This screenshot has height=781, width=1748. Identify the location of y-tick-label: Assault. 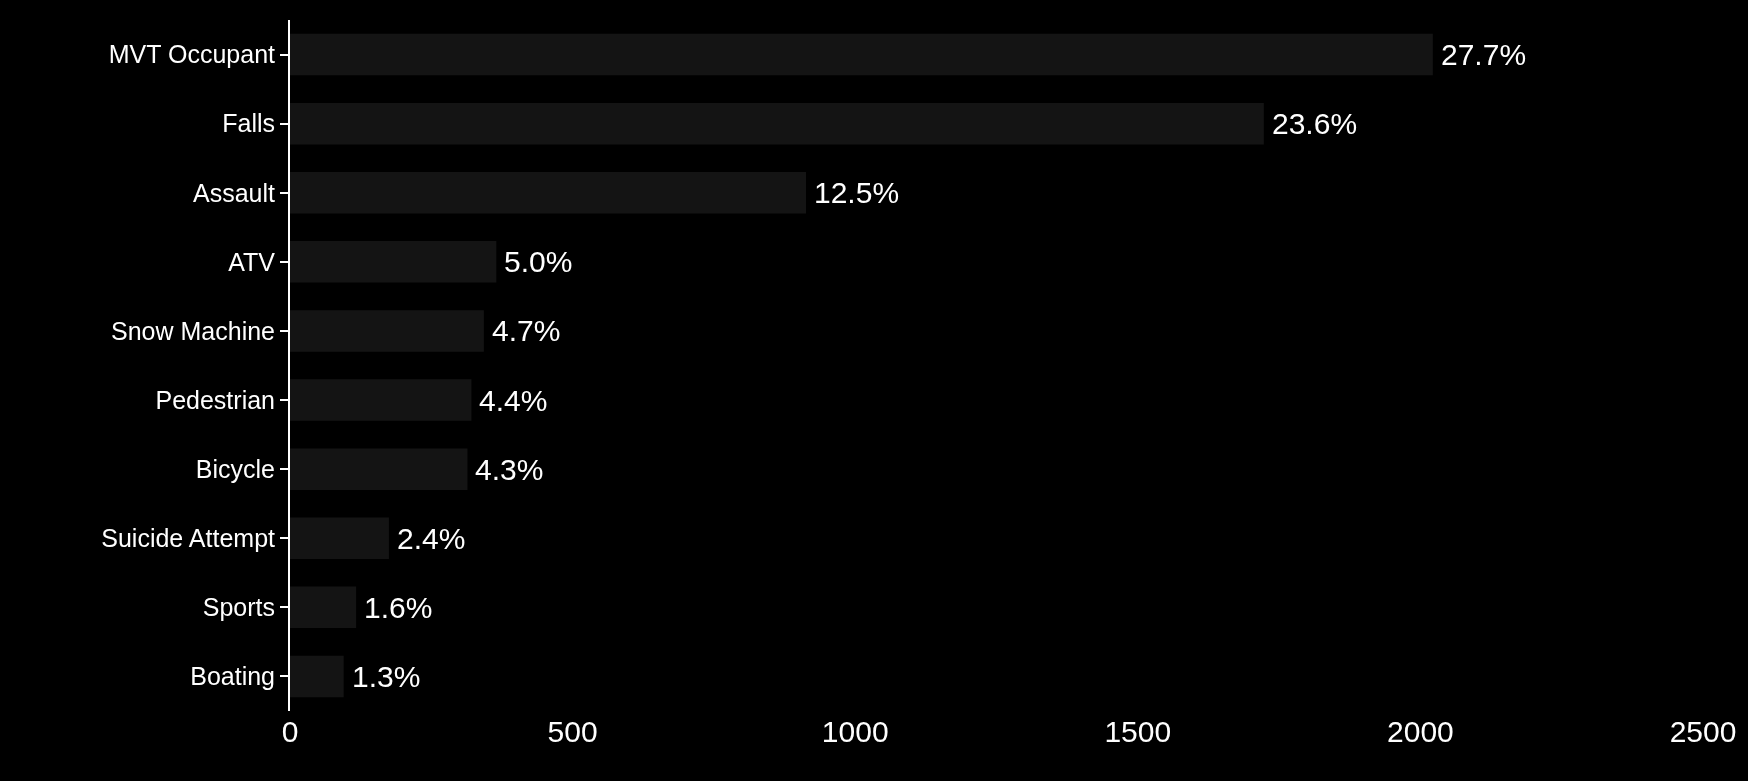
(234, 192).